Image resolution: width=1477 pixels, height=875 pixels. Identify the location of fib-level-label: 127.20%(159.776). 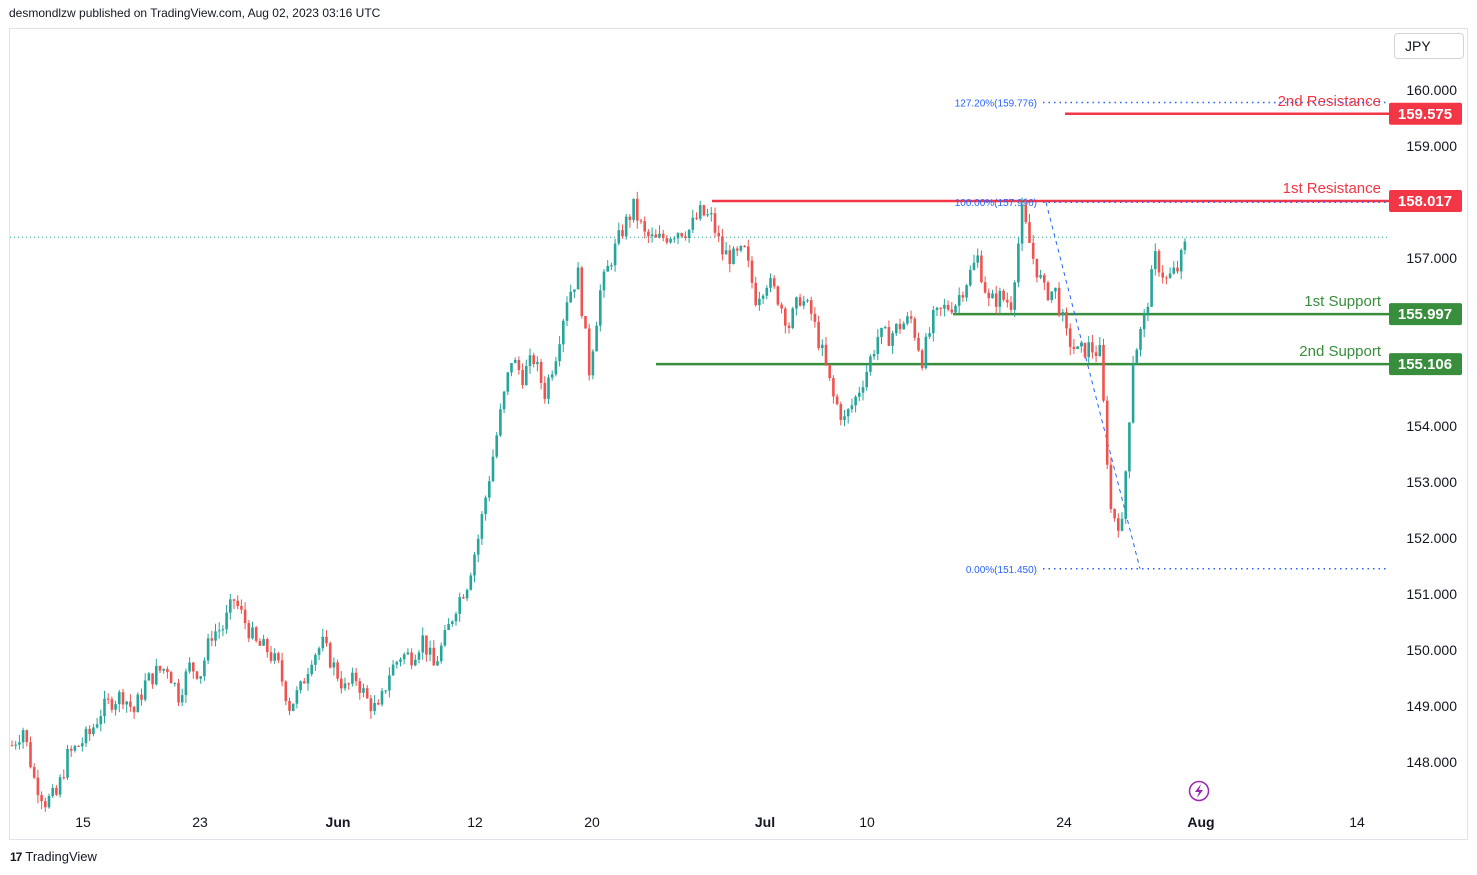
(996, 104).